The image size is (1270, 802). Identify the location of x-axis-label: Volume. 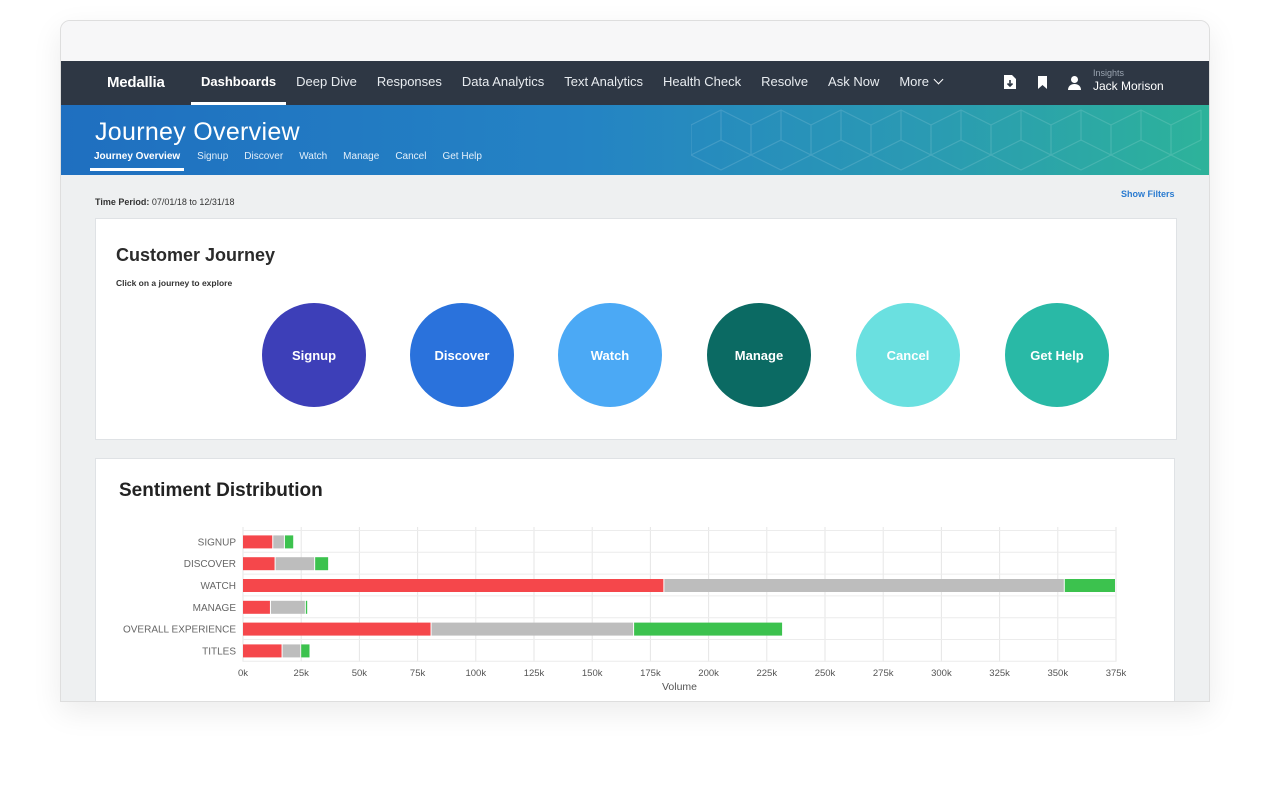
(679, 687).